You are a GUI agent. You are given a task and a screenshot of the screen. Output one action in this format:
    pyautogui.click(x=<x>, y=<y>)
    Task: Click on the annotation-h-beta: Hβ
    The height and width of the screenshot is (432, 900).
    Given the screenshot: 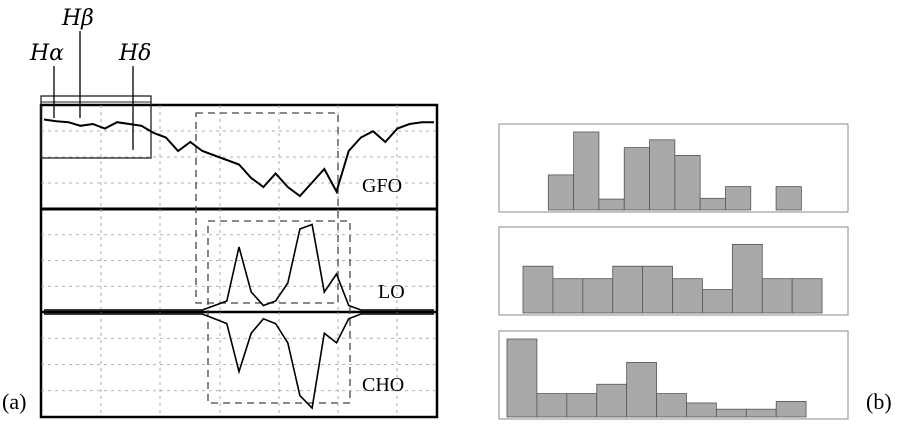 What is the action you would take?
    pyautogui.click(x=77, y=18)
    